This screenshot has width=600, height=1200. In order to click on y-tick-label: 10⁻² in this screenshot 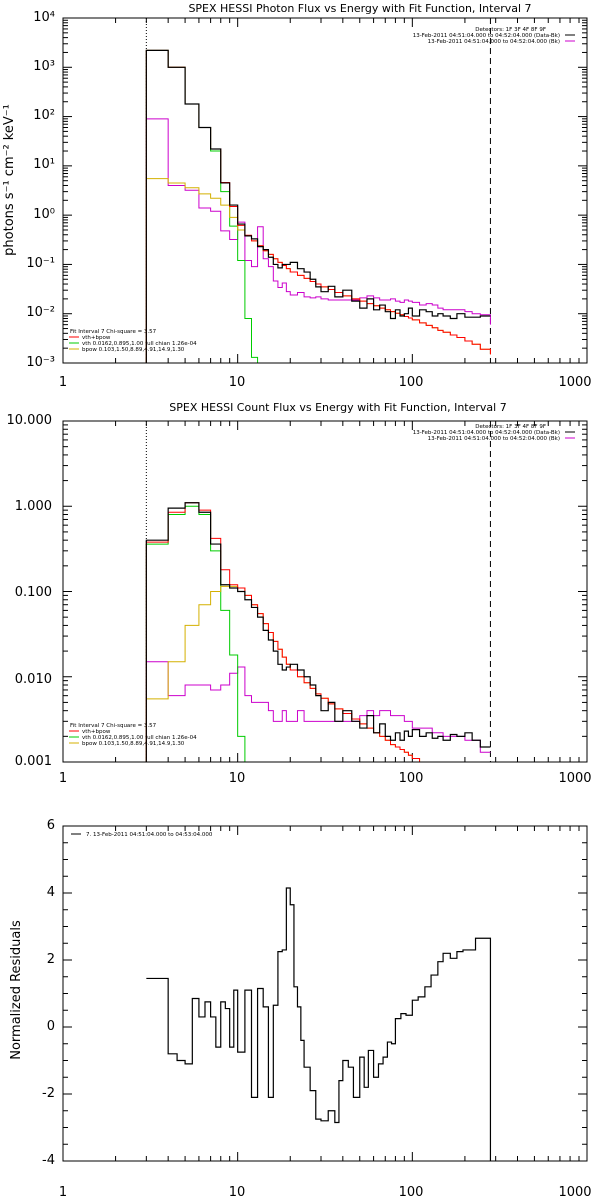, I will do `click(40, 312)`.